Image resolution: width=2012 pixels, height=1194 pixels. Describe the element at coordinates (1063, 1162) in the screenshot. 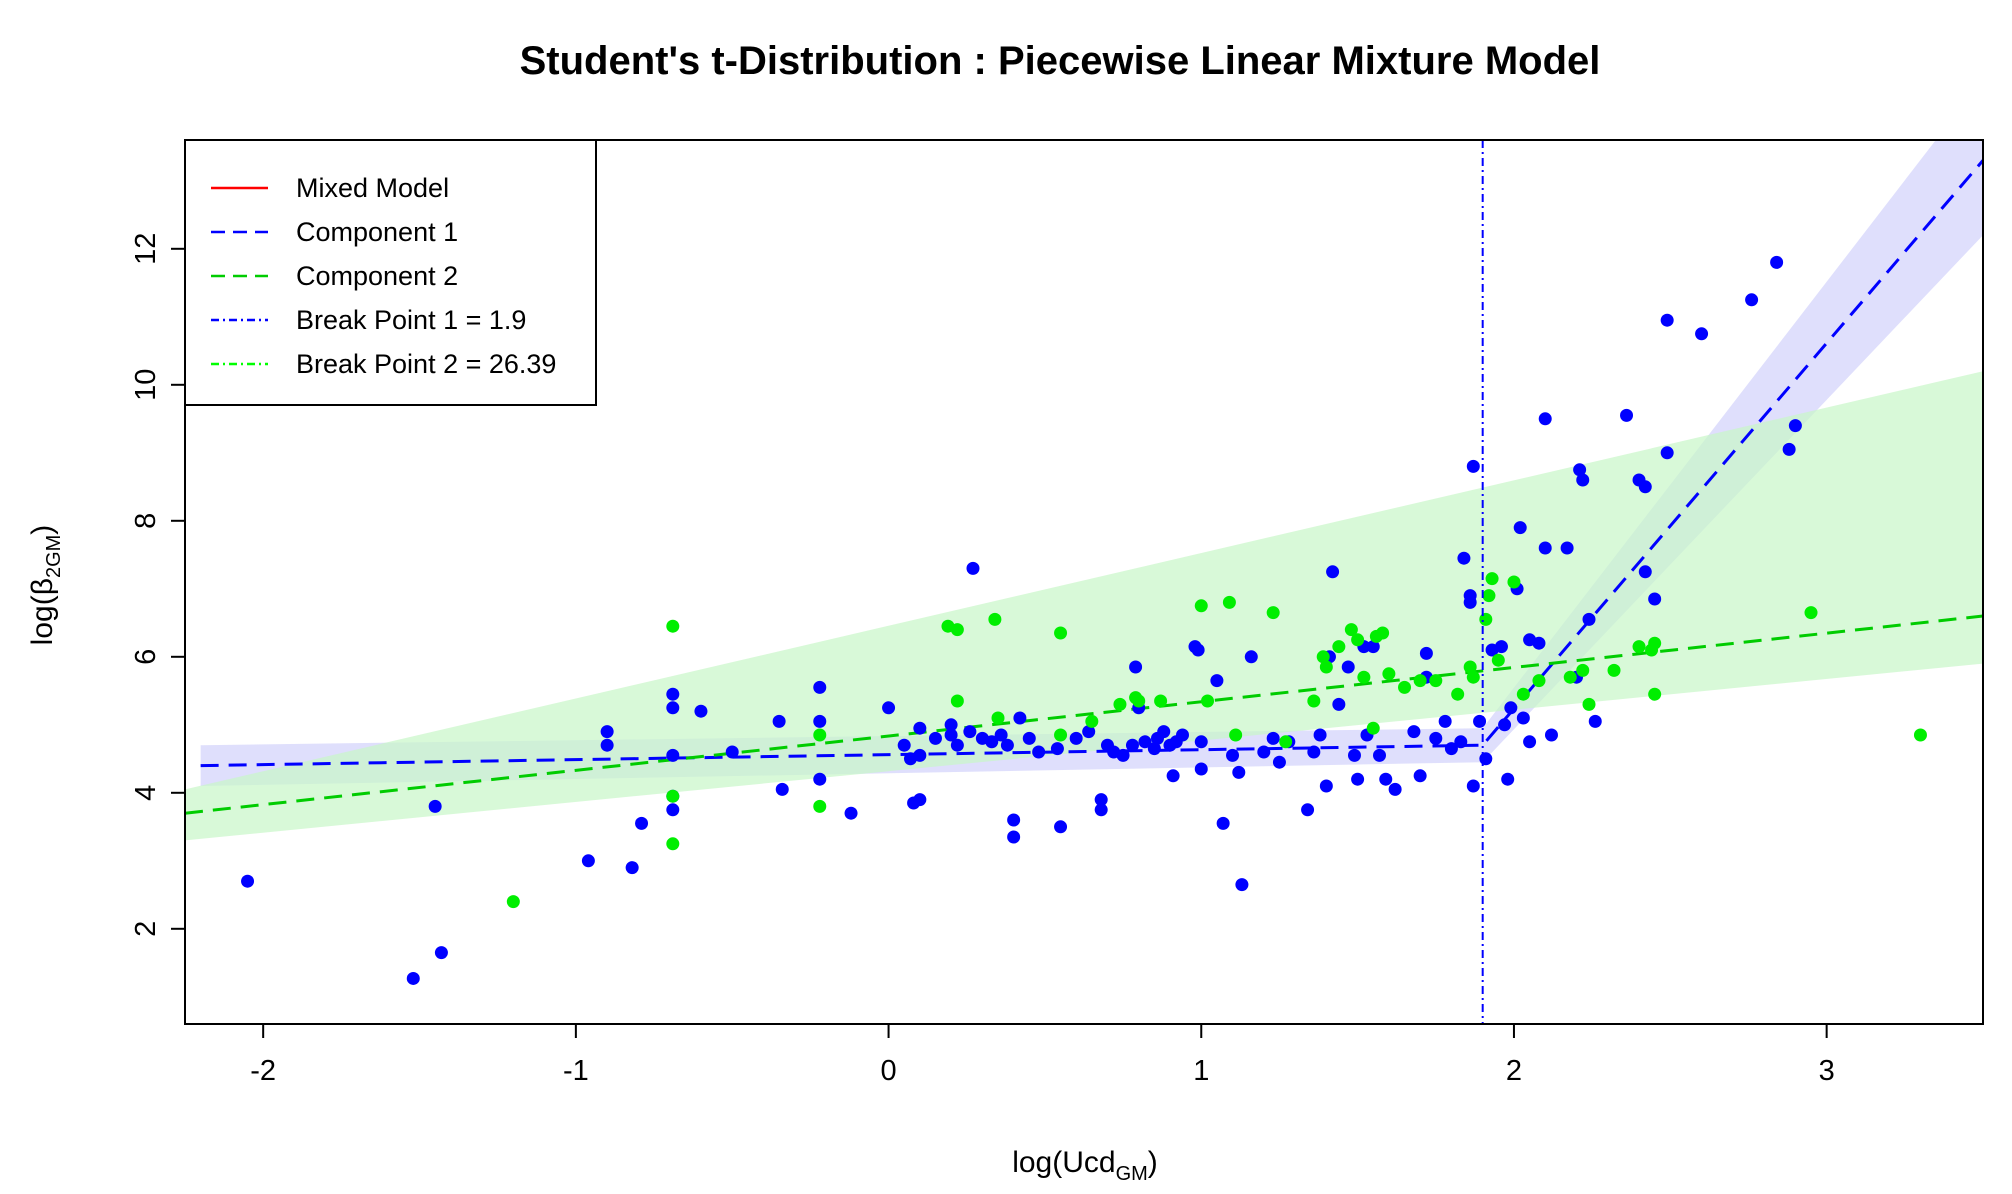

I see `x-axis-label-main: log(Ucd` at that location.